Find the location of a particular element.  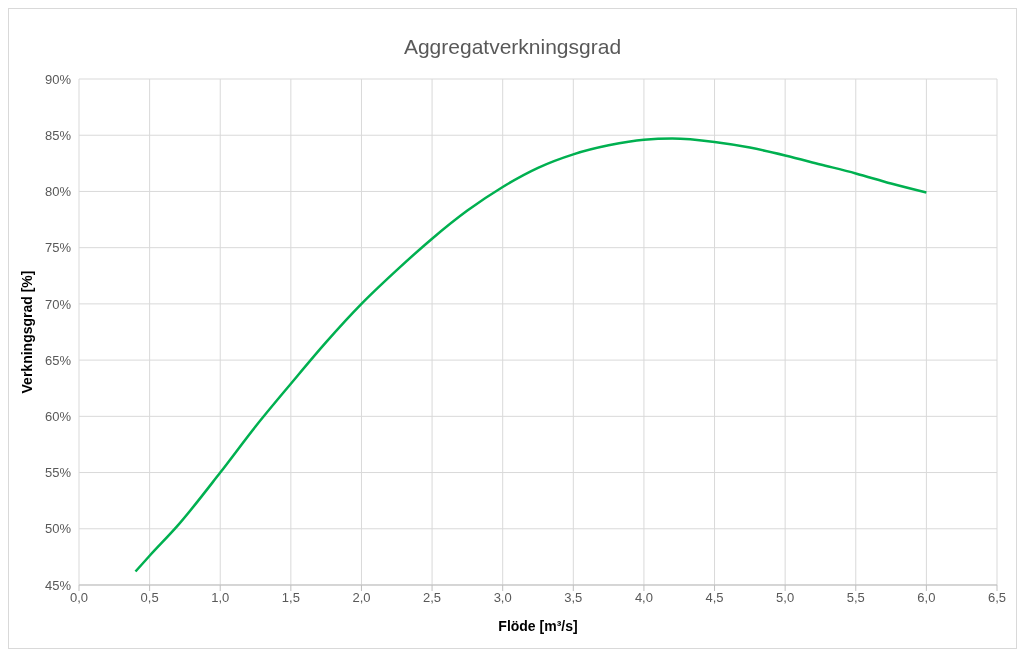

y-axis-title: Verkningsgrad [%] is located at coordinates (26, 332).